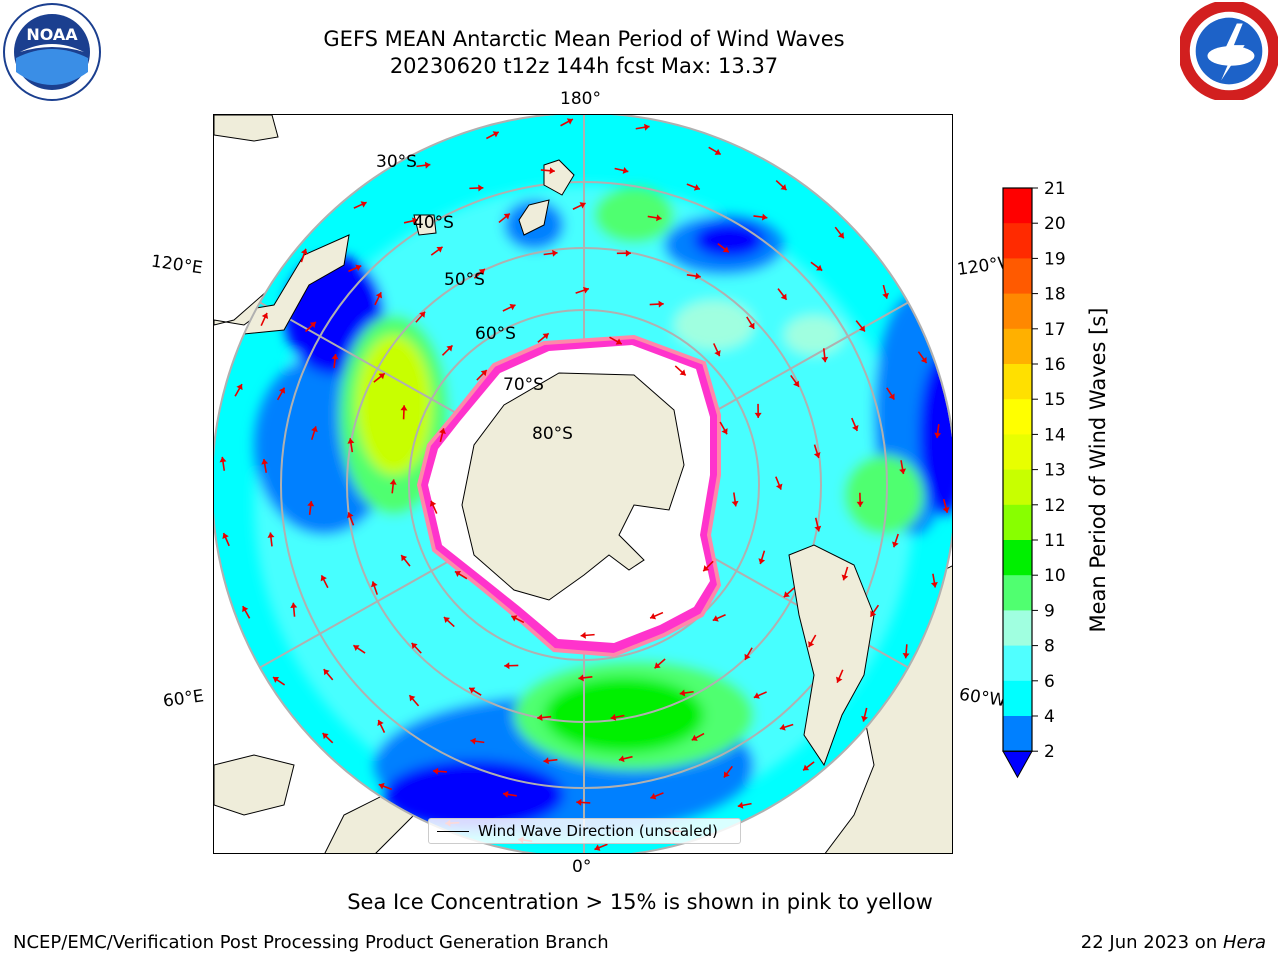 The height and width of the screenshot is (960, 1280). What do you see at coordinates (598, 831) in the screenshot?
I see `legend-label: Wind Wave Direction (unscaled)` at bounding box center [598, 831].